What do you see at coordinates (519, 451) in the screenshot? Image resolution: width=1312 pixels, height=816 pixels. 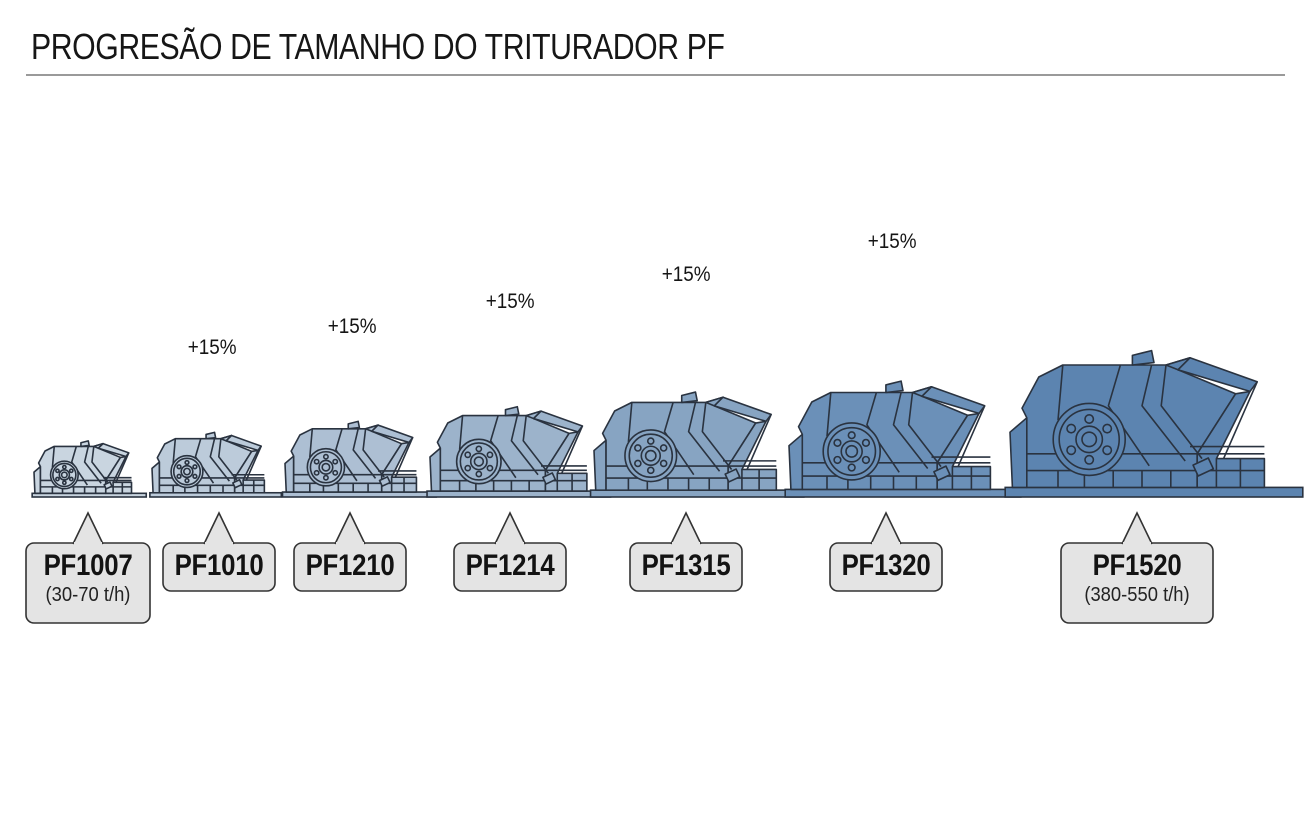 I see `crusher-illustration-pf1214` at bounding box center [519, 451].